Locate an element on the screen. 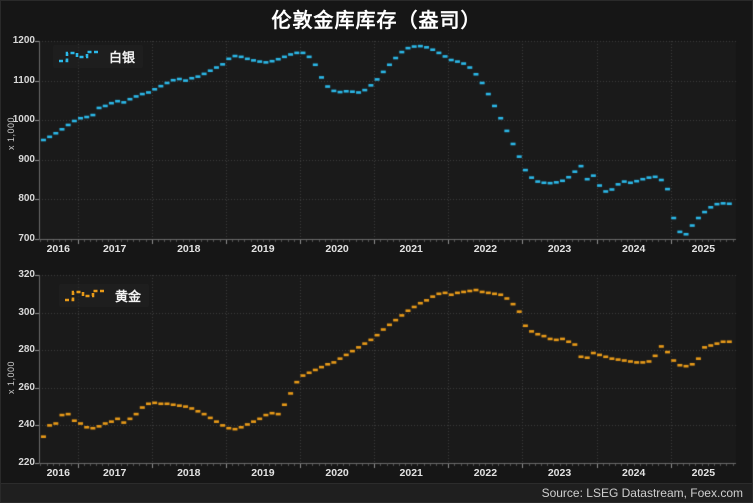  silver-legend: 白银 is located at coordinates (98, 56).